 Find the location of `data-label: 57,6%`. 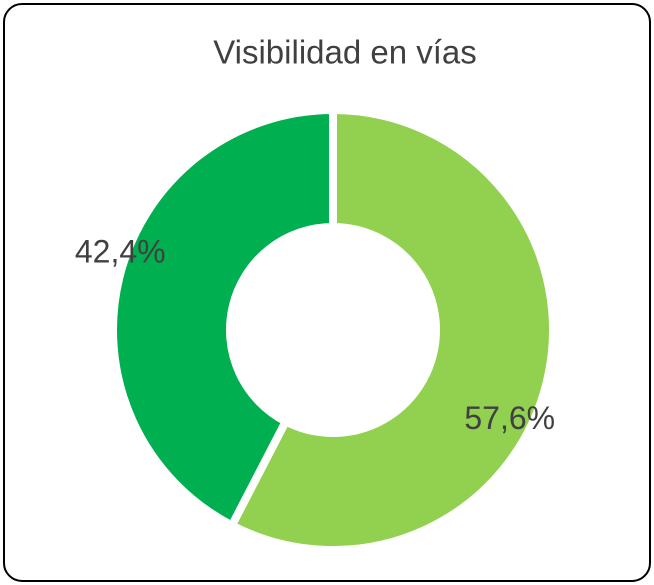

data-label: 57,6% is located at coordinates (509, 418).